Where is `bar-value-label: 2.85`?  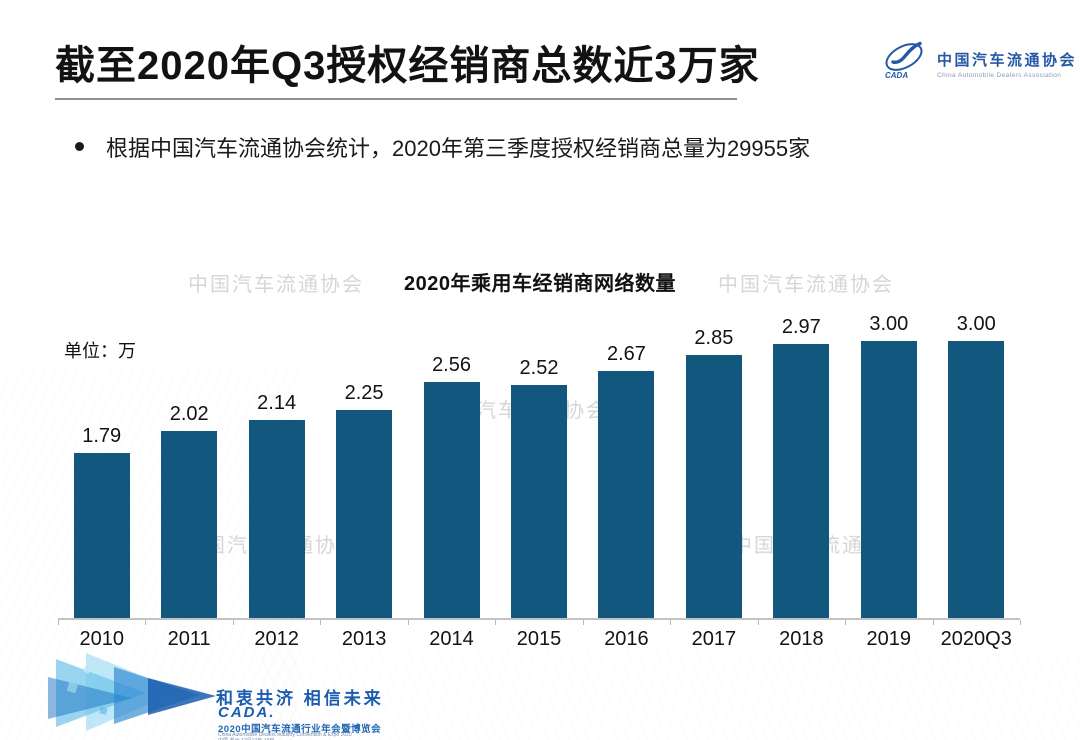
bar-value-label: 2.85 is located at coordinates (714, 338).